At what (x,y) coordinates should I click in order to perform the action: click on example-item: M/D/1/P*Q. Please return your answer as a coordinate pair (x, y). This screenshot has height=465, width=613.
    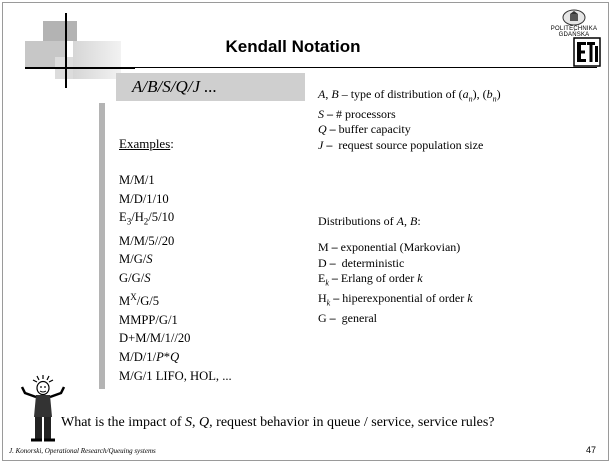
    Looking at the image, I should click on (149, 357).